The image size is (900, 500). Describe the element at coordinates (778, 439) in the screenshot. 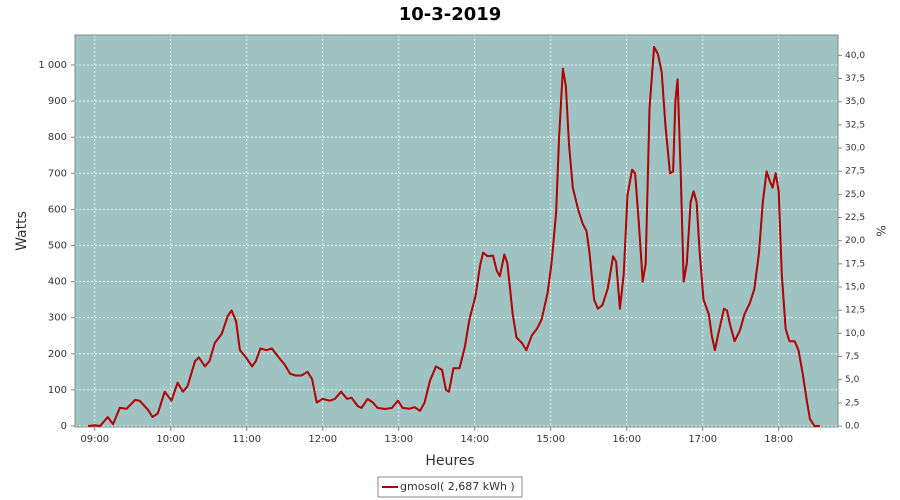

I see `x-tick-label: 18:00` at that location.